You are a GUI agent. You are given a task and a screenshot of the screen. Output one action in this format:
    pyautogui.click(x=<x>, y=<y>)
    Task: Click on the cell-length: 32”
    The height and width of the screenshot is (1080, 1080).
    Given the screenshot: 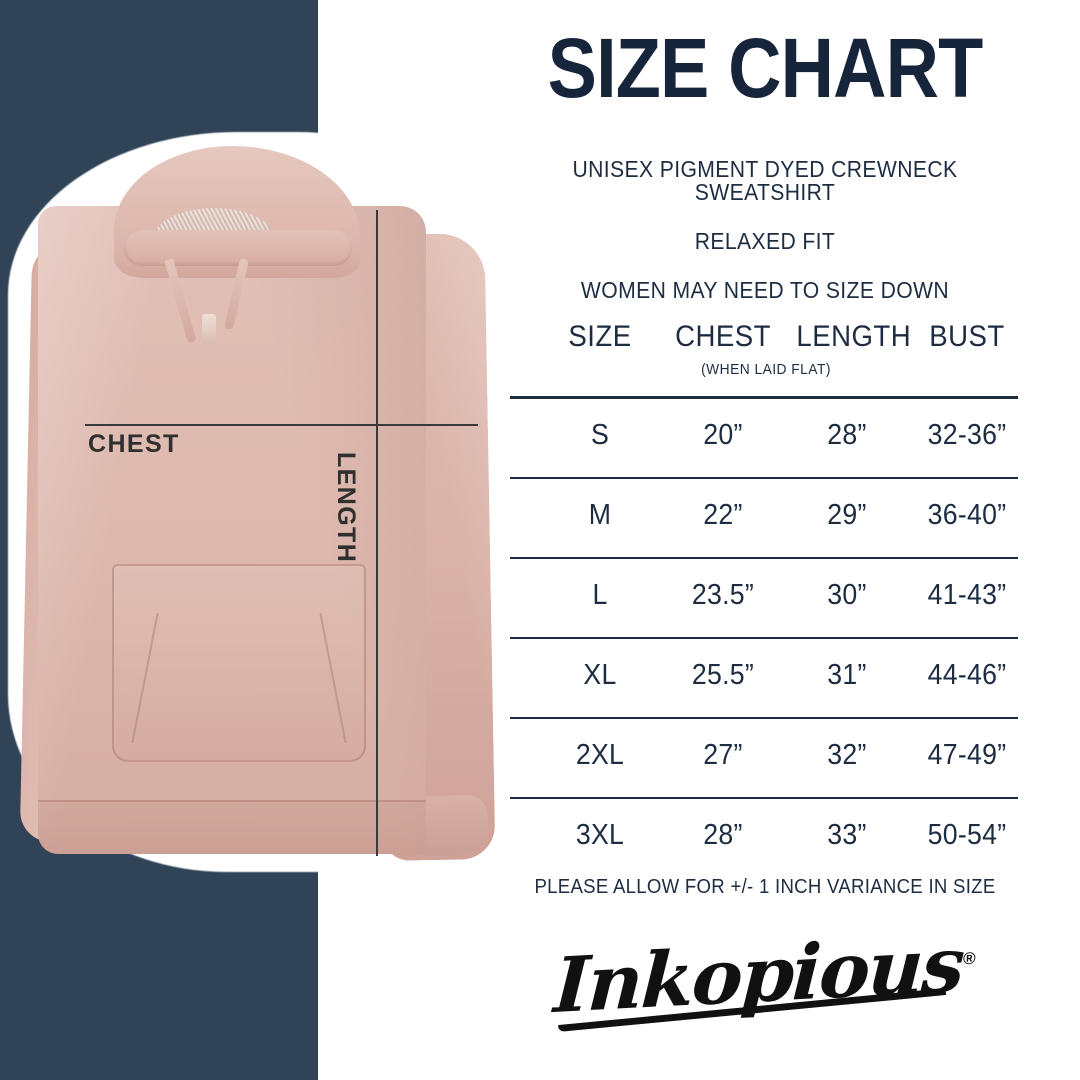 What is the action you would take?
    pyautogui.click(x=847, y=755)
    